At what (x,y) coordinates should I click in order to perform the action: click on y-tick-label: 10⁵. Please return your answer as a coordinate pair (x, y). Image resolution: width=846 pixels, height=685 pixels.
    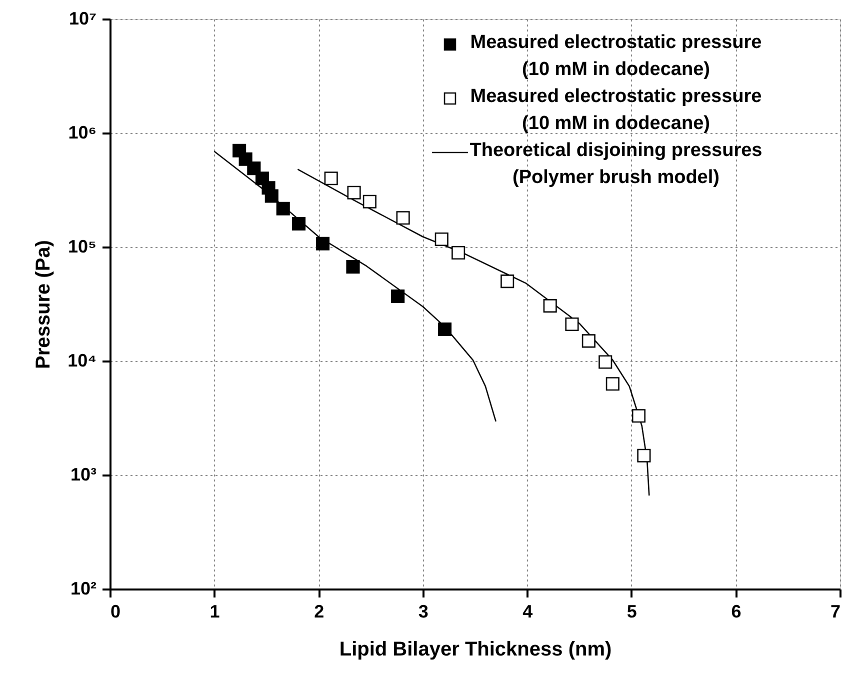
    Looking at the image, I should click on (82, 246).